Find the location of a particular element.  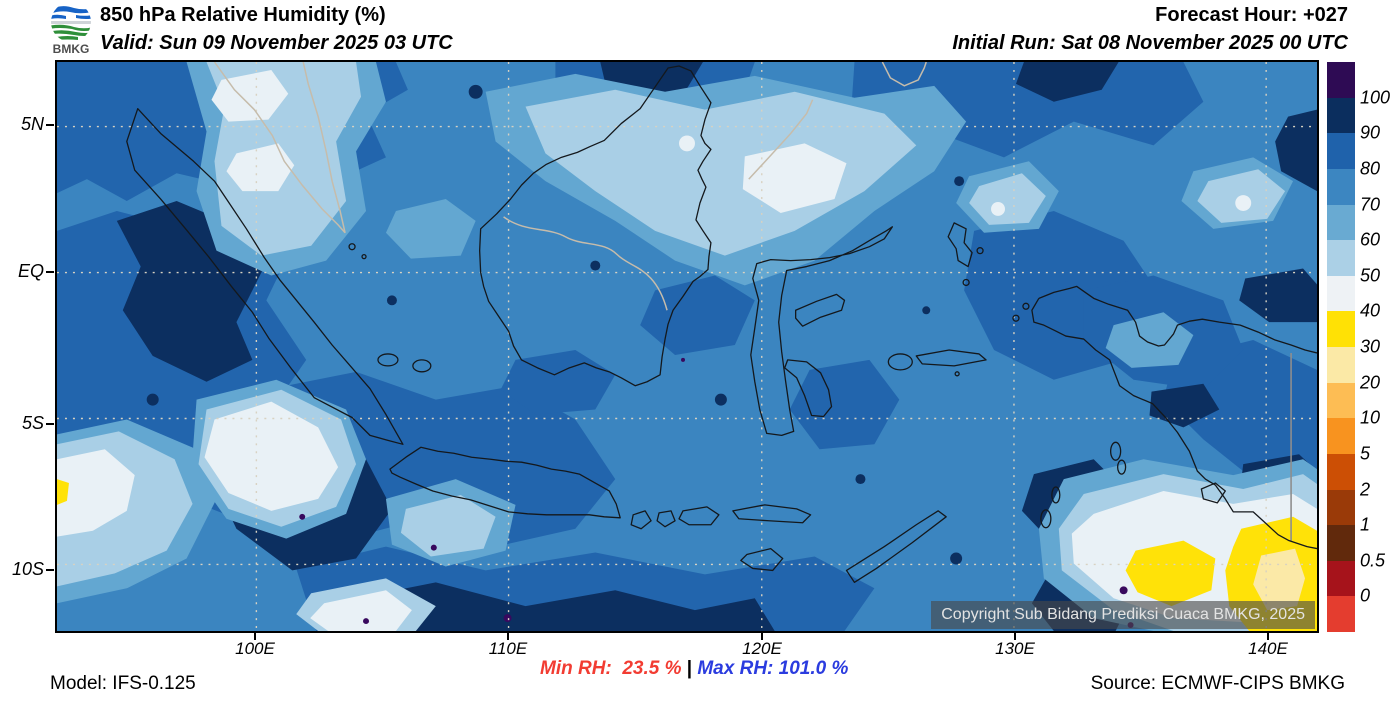

forecast-hour: Forecast Hour: +027 is located at coordinates (1251, 15).